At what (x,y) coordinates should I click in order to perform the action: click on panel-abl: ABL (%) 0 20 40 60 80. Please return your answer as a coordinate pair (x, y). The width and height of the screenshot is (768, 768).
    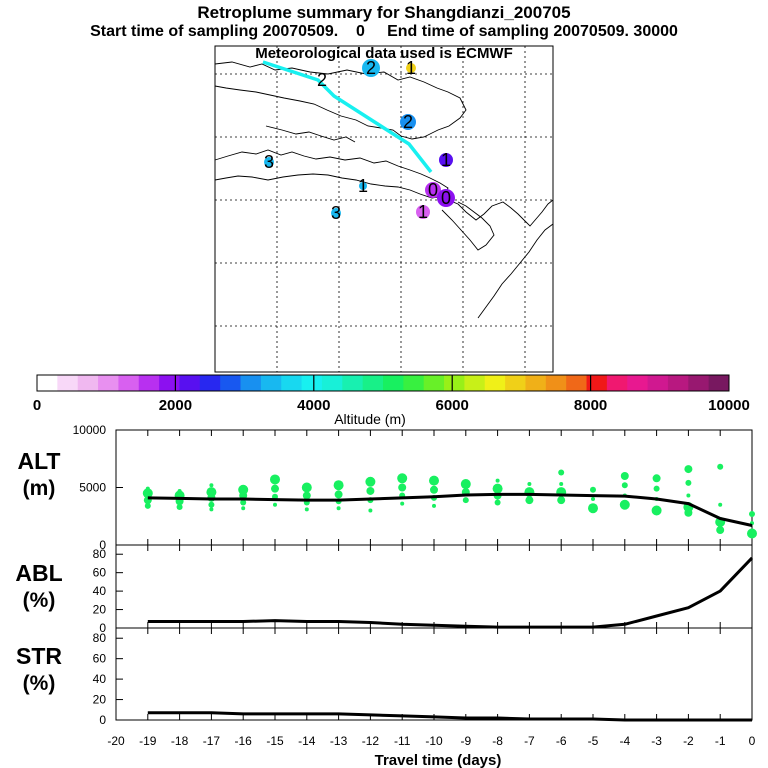
    Looking at the image, I should click on (384, 589).